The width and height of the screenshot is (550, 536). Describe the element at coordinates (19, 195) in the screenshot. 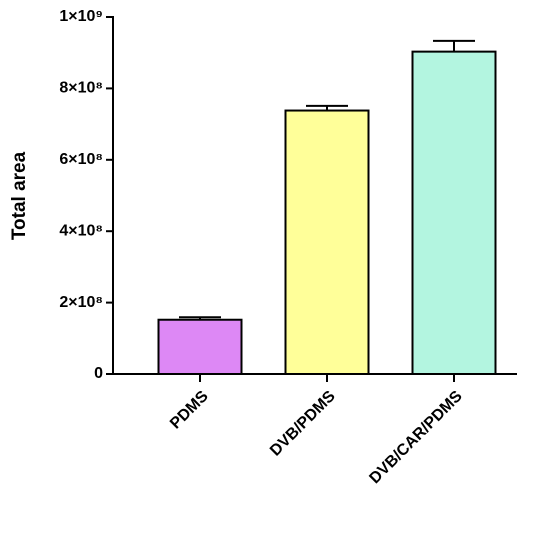

I see `y-axis-label: Total area` at that location.